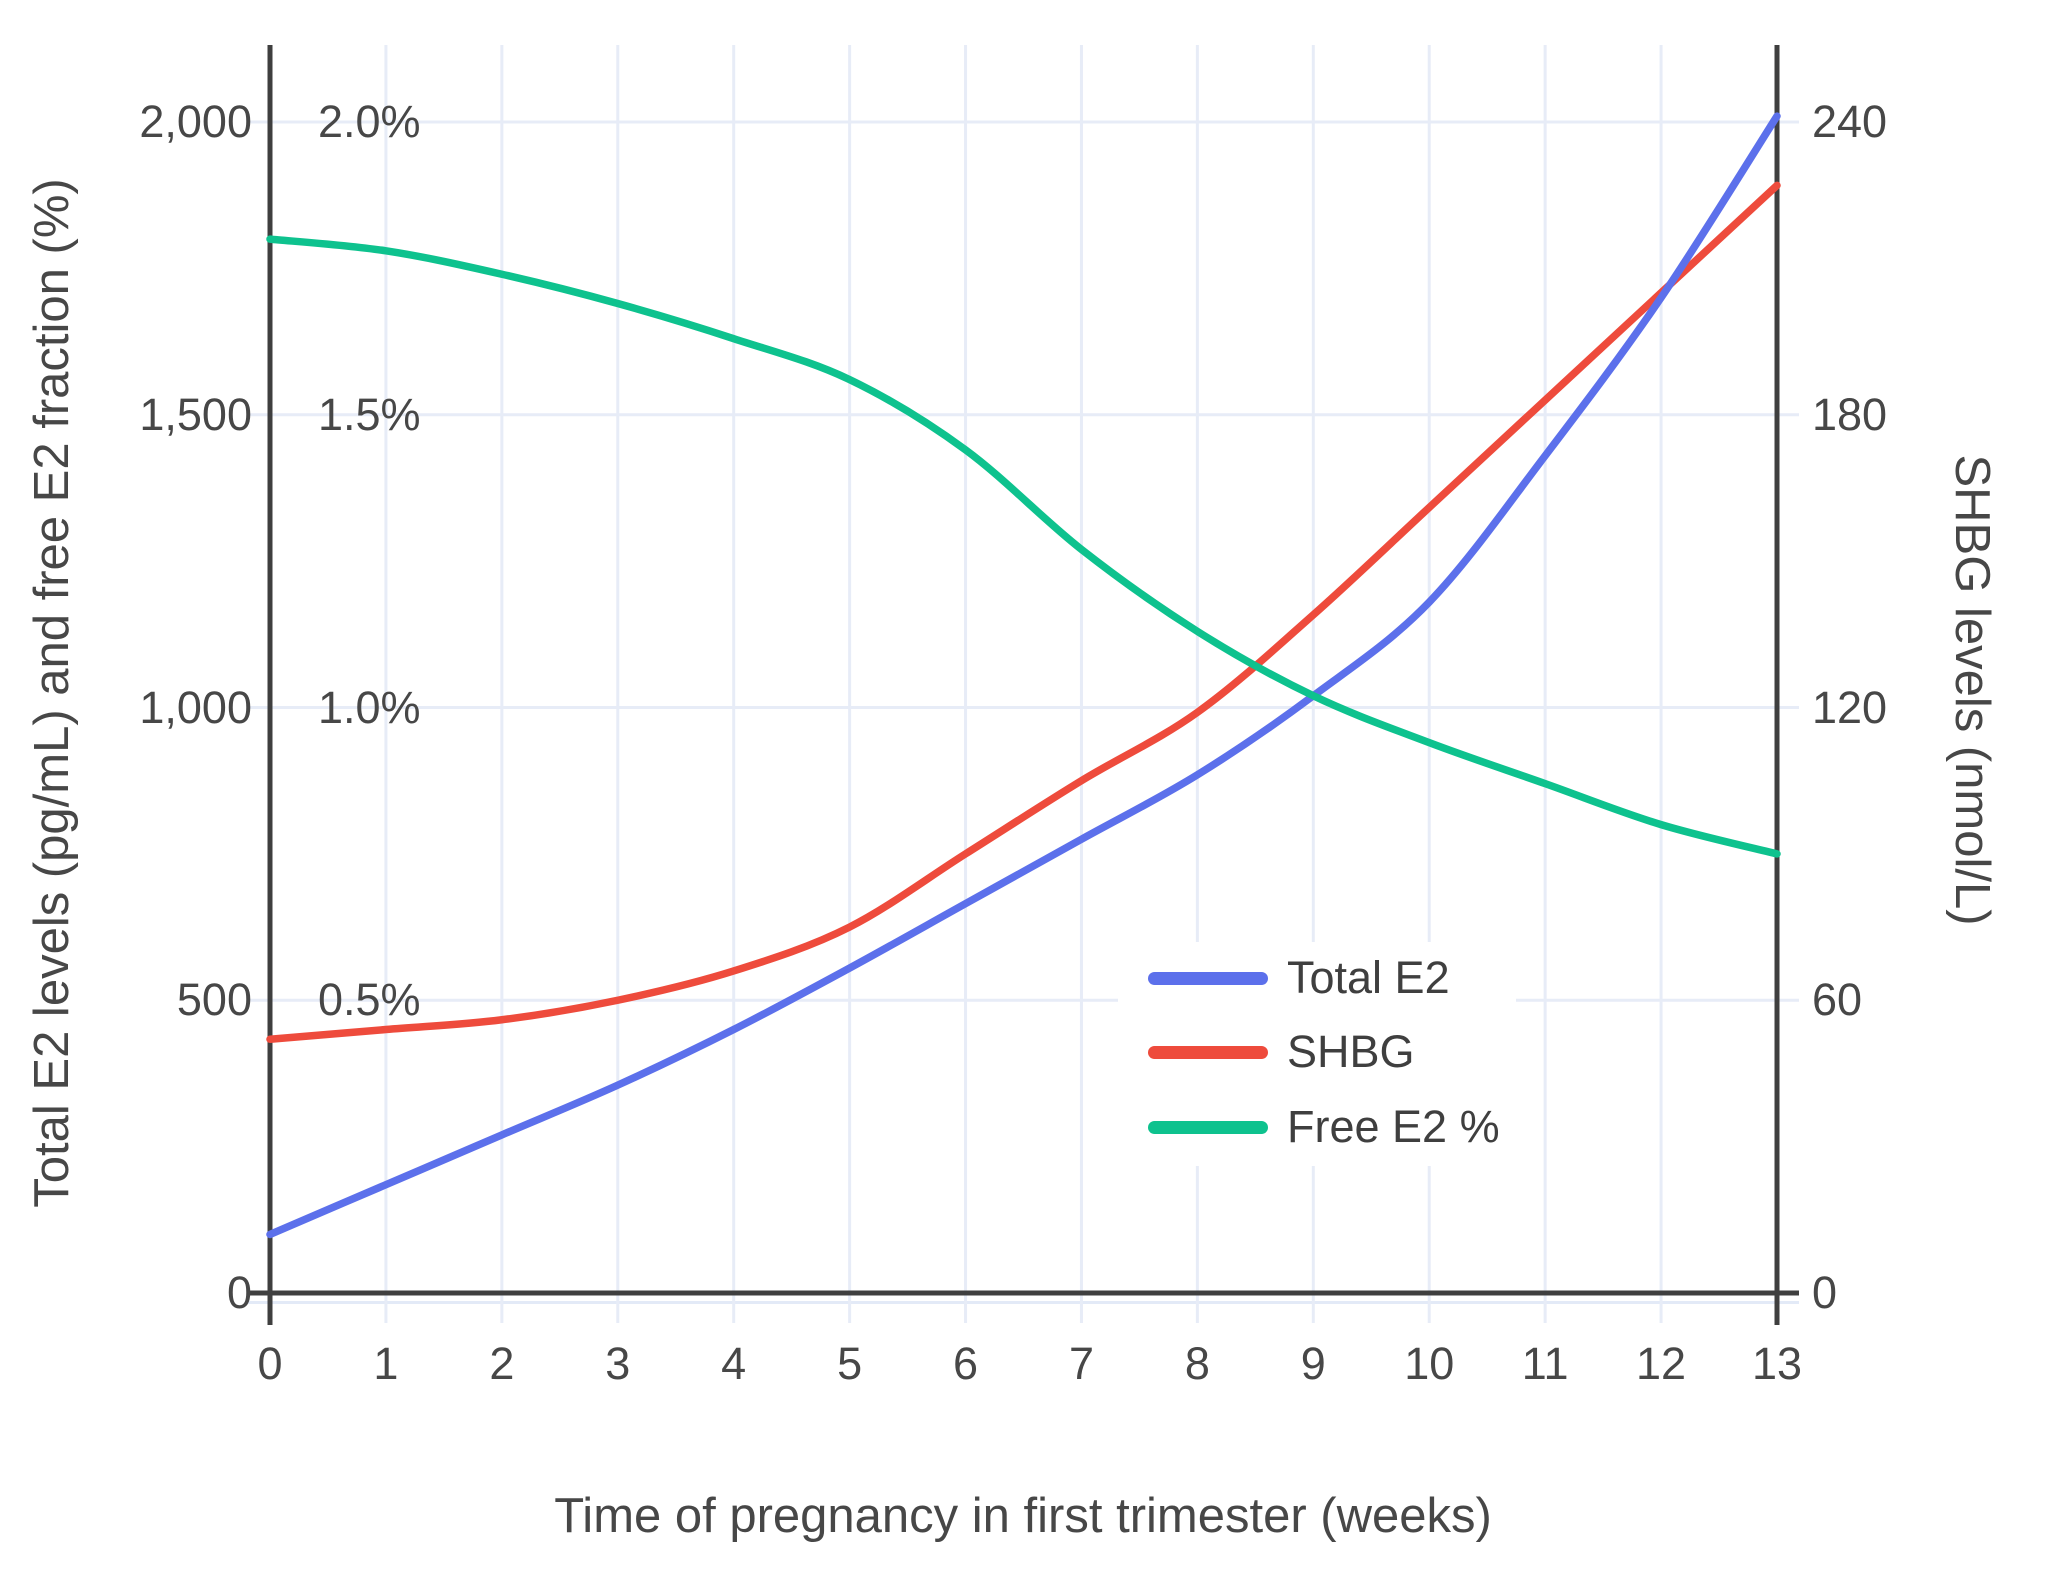  Describe the element at coordinates (1850, 414) in the screenshot. I see `y-axis-right-tick-label: 180` at that location.